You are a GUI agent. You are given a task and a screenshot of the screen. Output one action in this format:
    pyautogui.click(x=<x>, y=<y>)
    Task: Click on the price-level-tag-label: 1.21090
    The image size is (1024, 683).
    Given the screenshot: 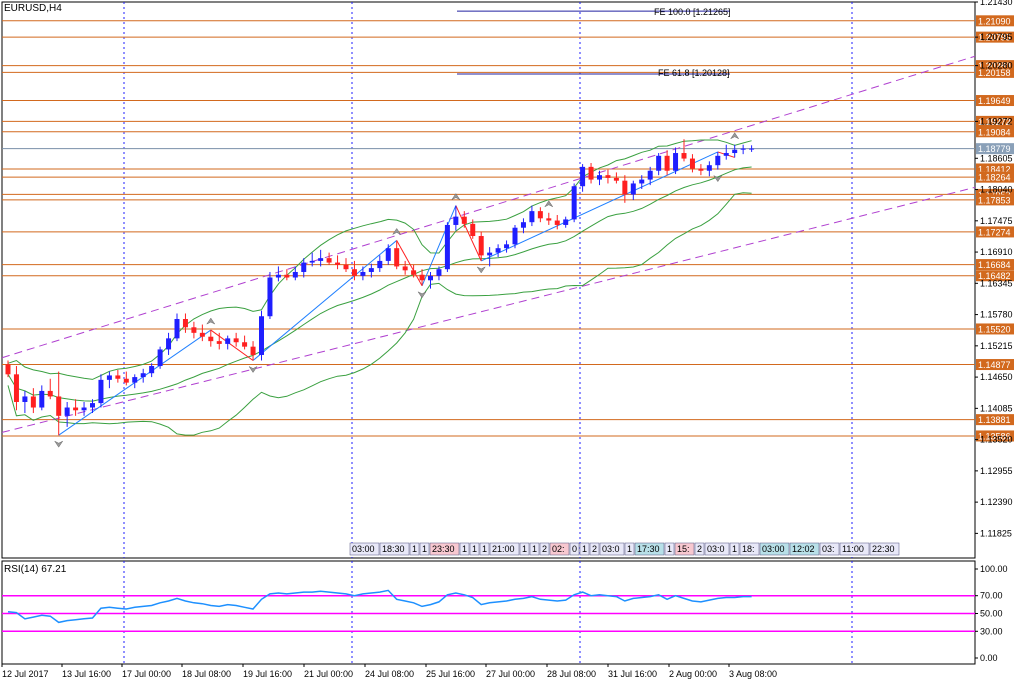 What is the action you would take?
    pyautogui.click(x=994, y=21)
    